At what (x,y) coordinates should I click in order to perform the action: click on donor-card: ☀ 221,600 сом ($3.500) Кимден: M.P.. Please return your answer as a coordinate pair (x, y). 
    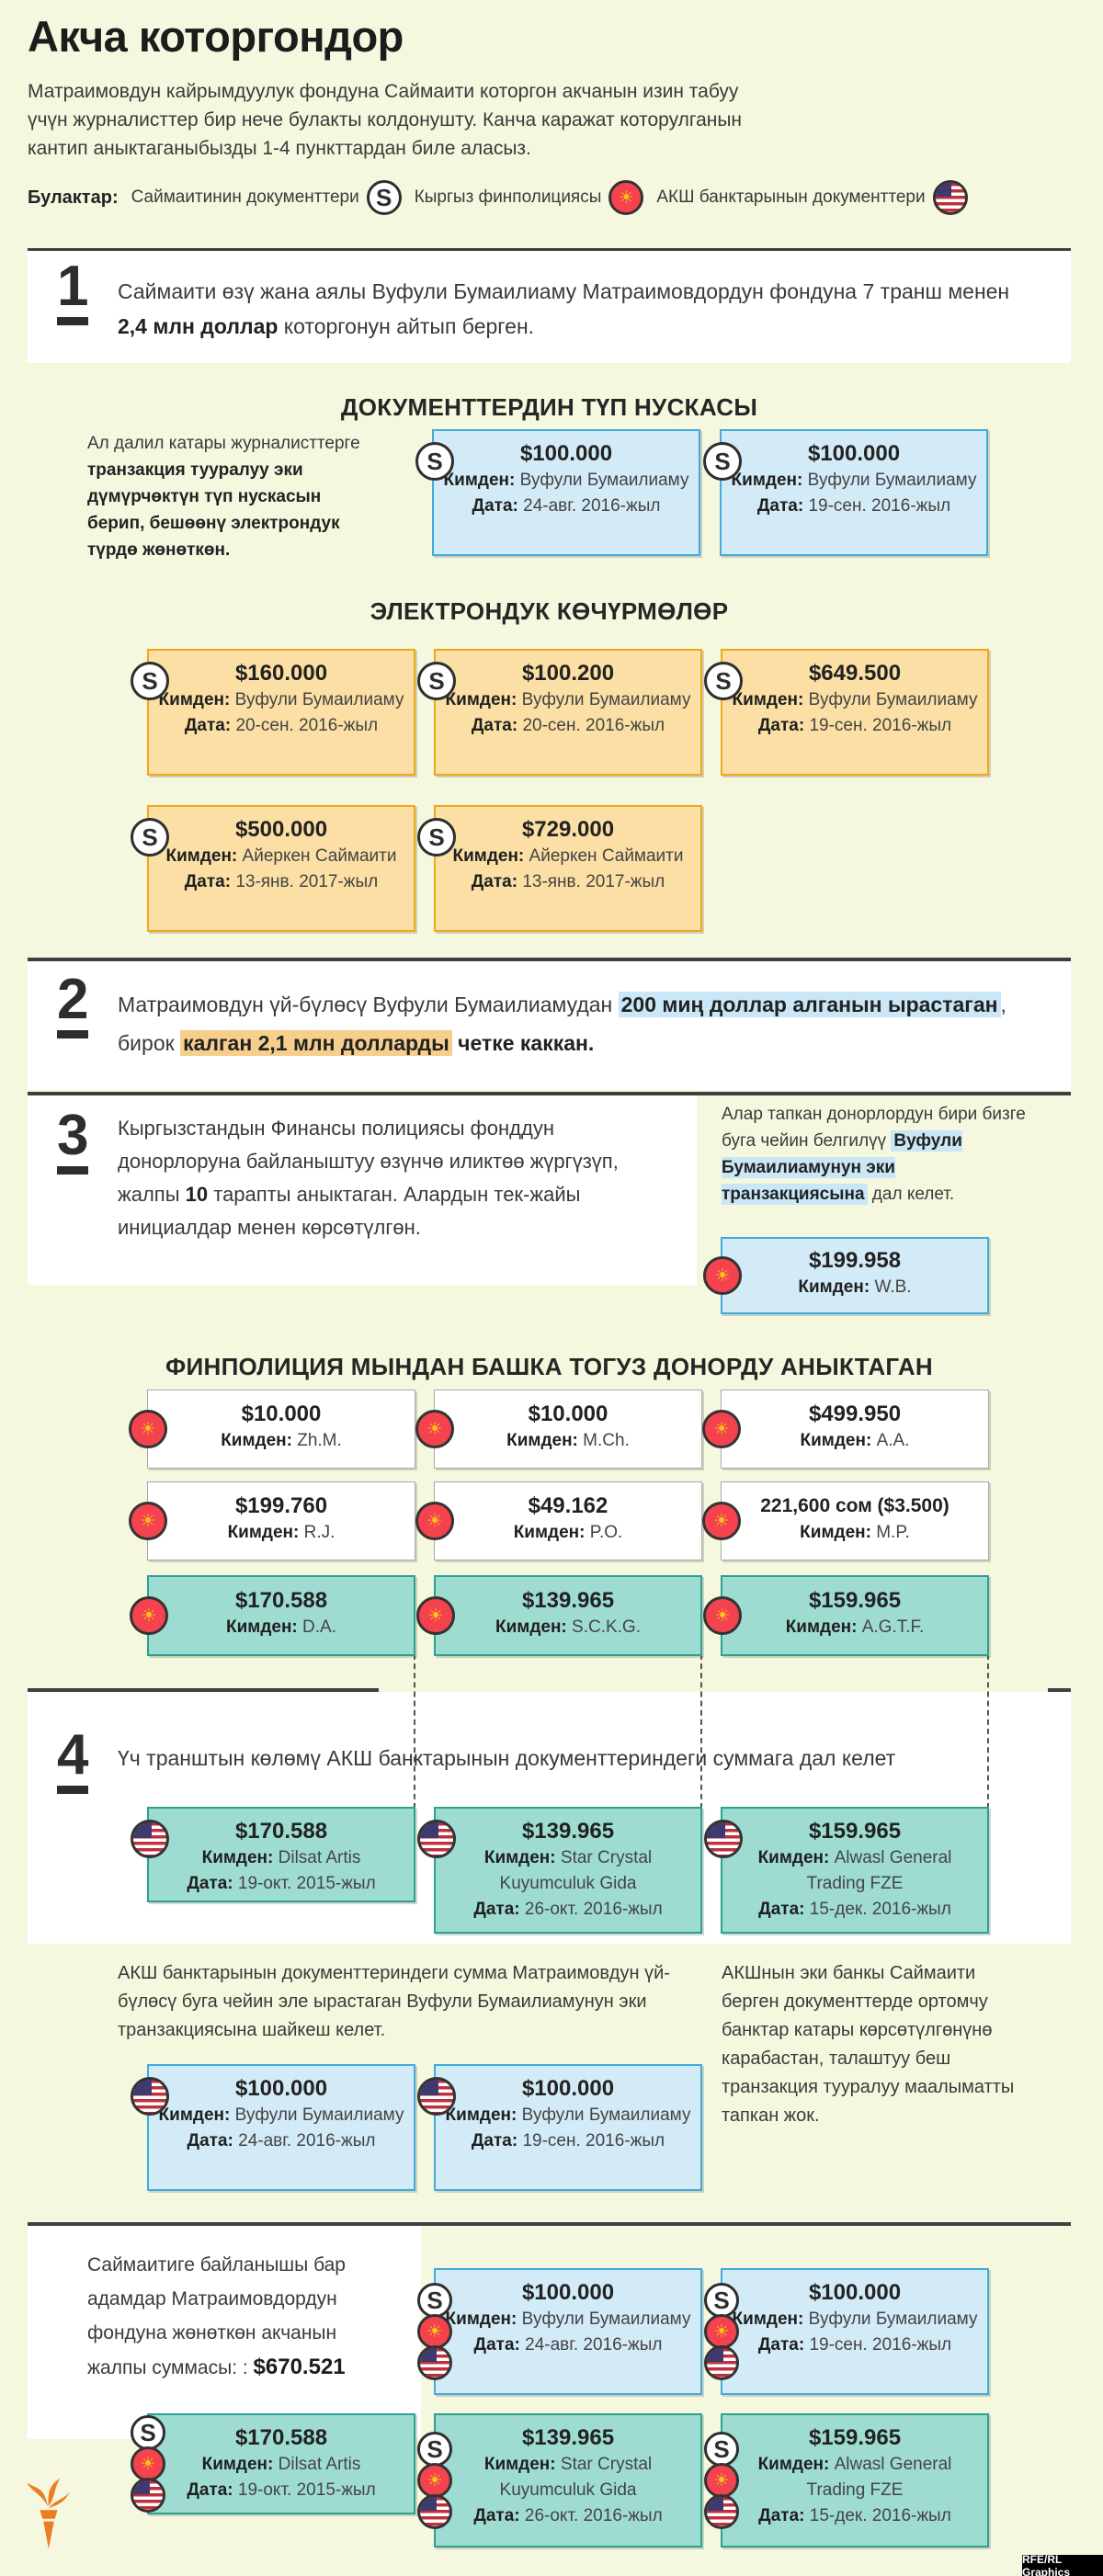
    Looking at the image, I should click on (846, 1520).